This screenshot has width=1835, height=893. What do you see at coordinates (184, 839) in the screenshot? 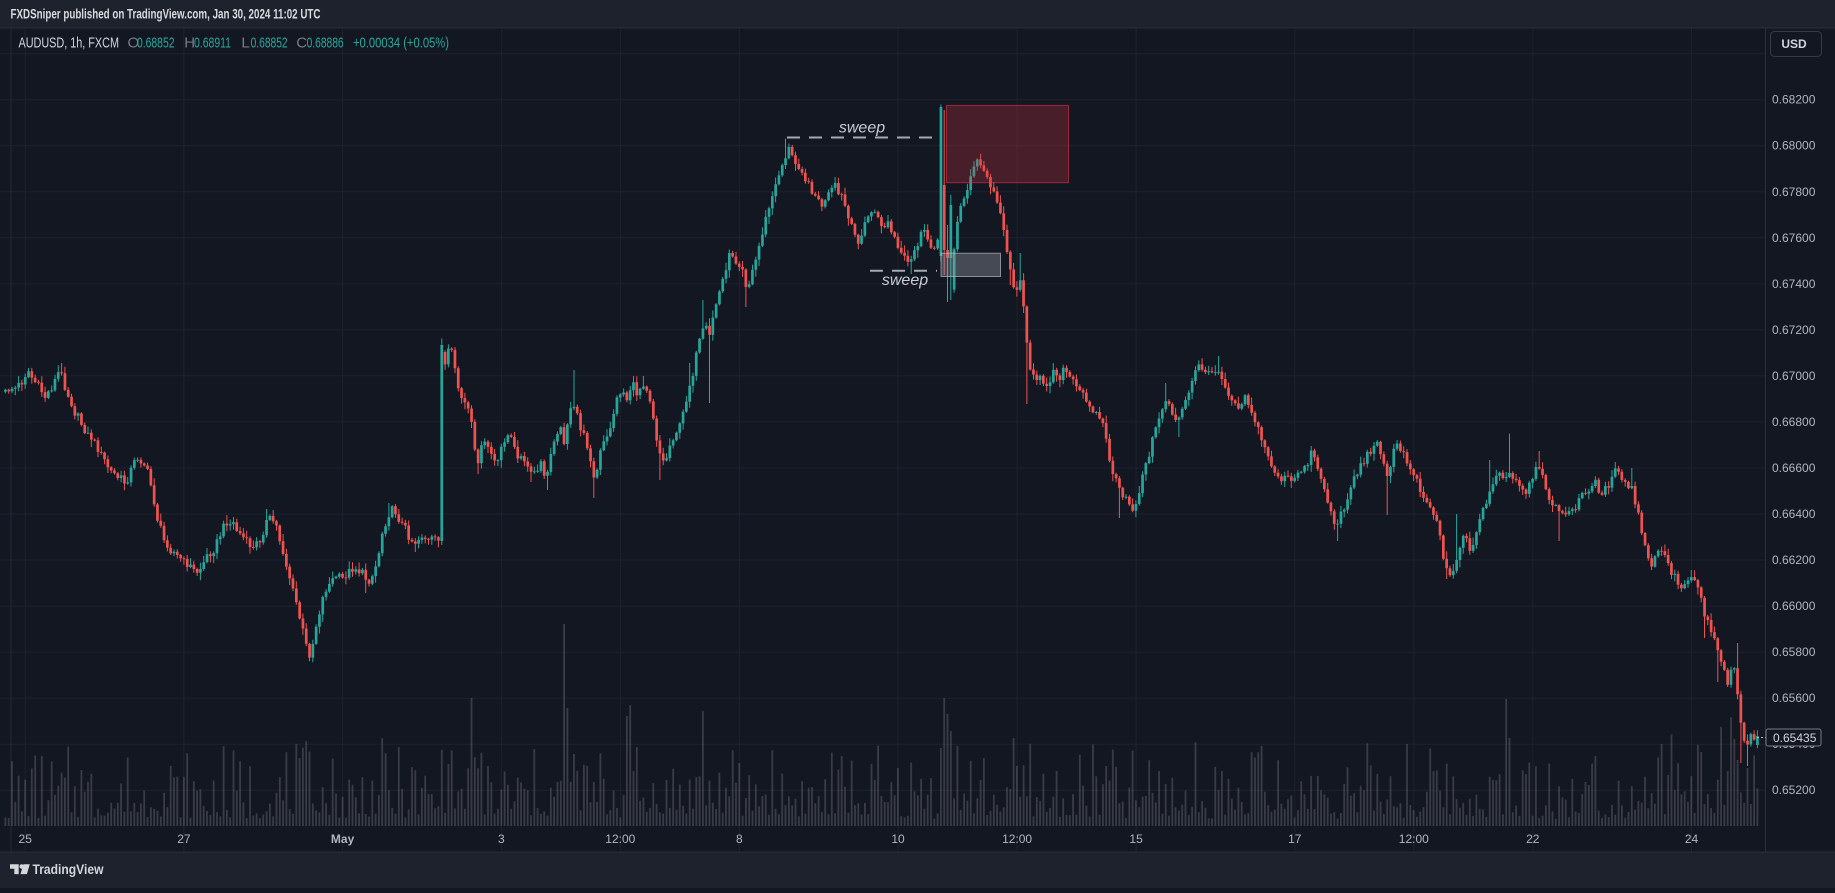
I see `svg-text: 27` at bounding box center [184, 839].